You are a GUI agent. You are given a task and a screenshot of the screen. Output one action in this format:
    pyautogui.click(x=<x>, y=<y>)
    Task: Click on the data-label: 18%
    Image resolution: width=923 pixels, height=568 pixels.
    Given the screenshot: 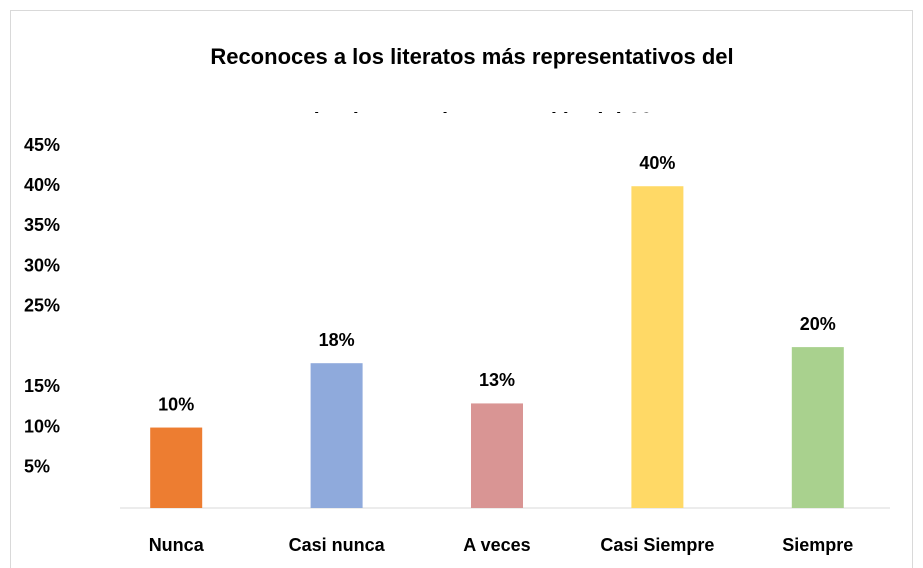 What is the action you would take?
    pyautogui.click(x=337, y=340)
    